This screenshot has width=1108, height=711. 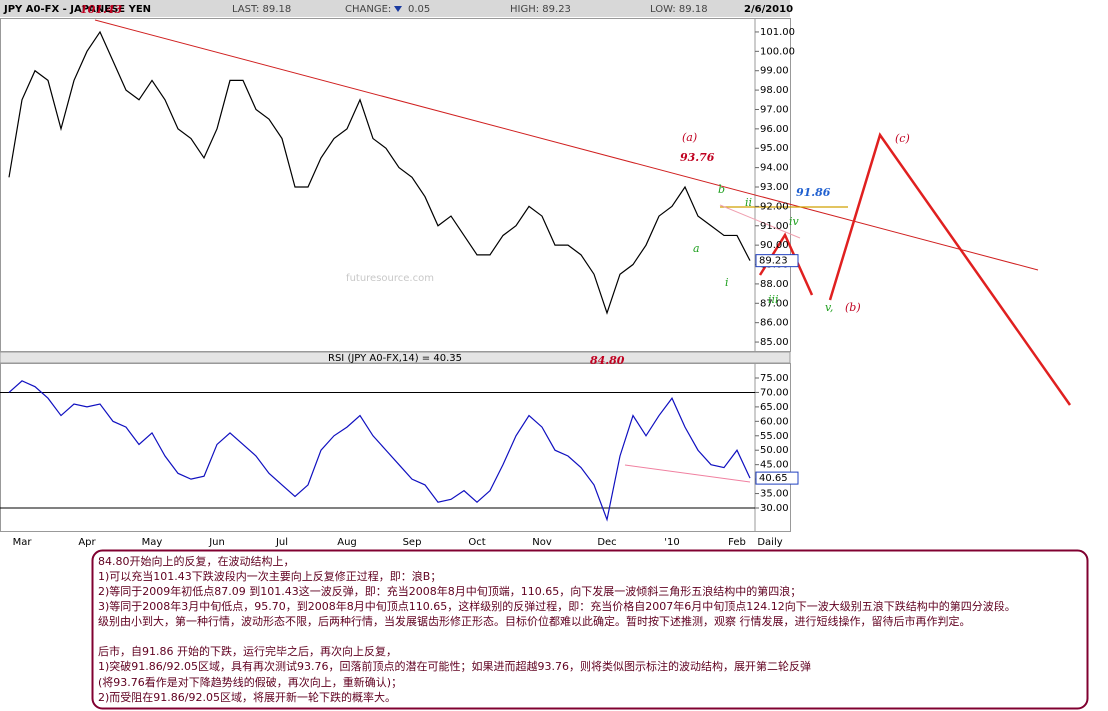 What do you see at coordinates (774, 226) in the screenshot?
I see `y-tick-label: 91.00` at bounding box center [774, 226].